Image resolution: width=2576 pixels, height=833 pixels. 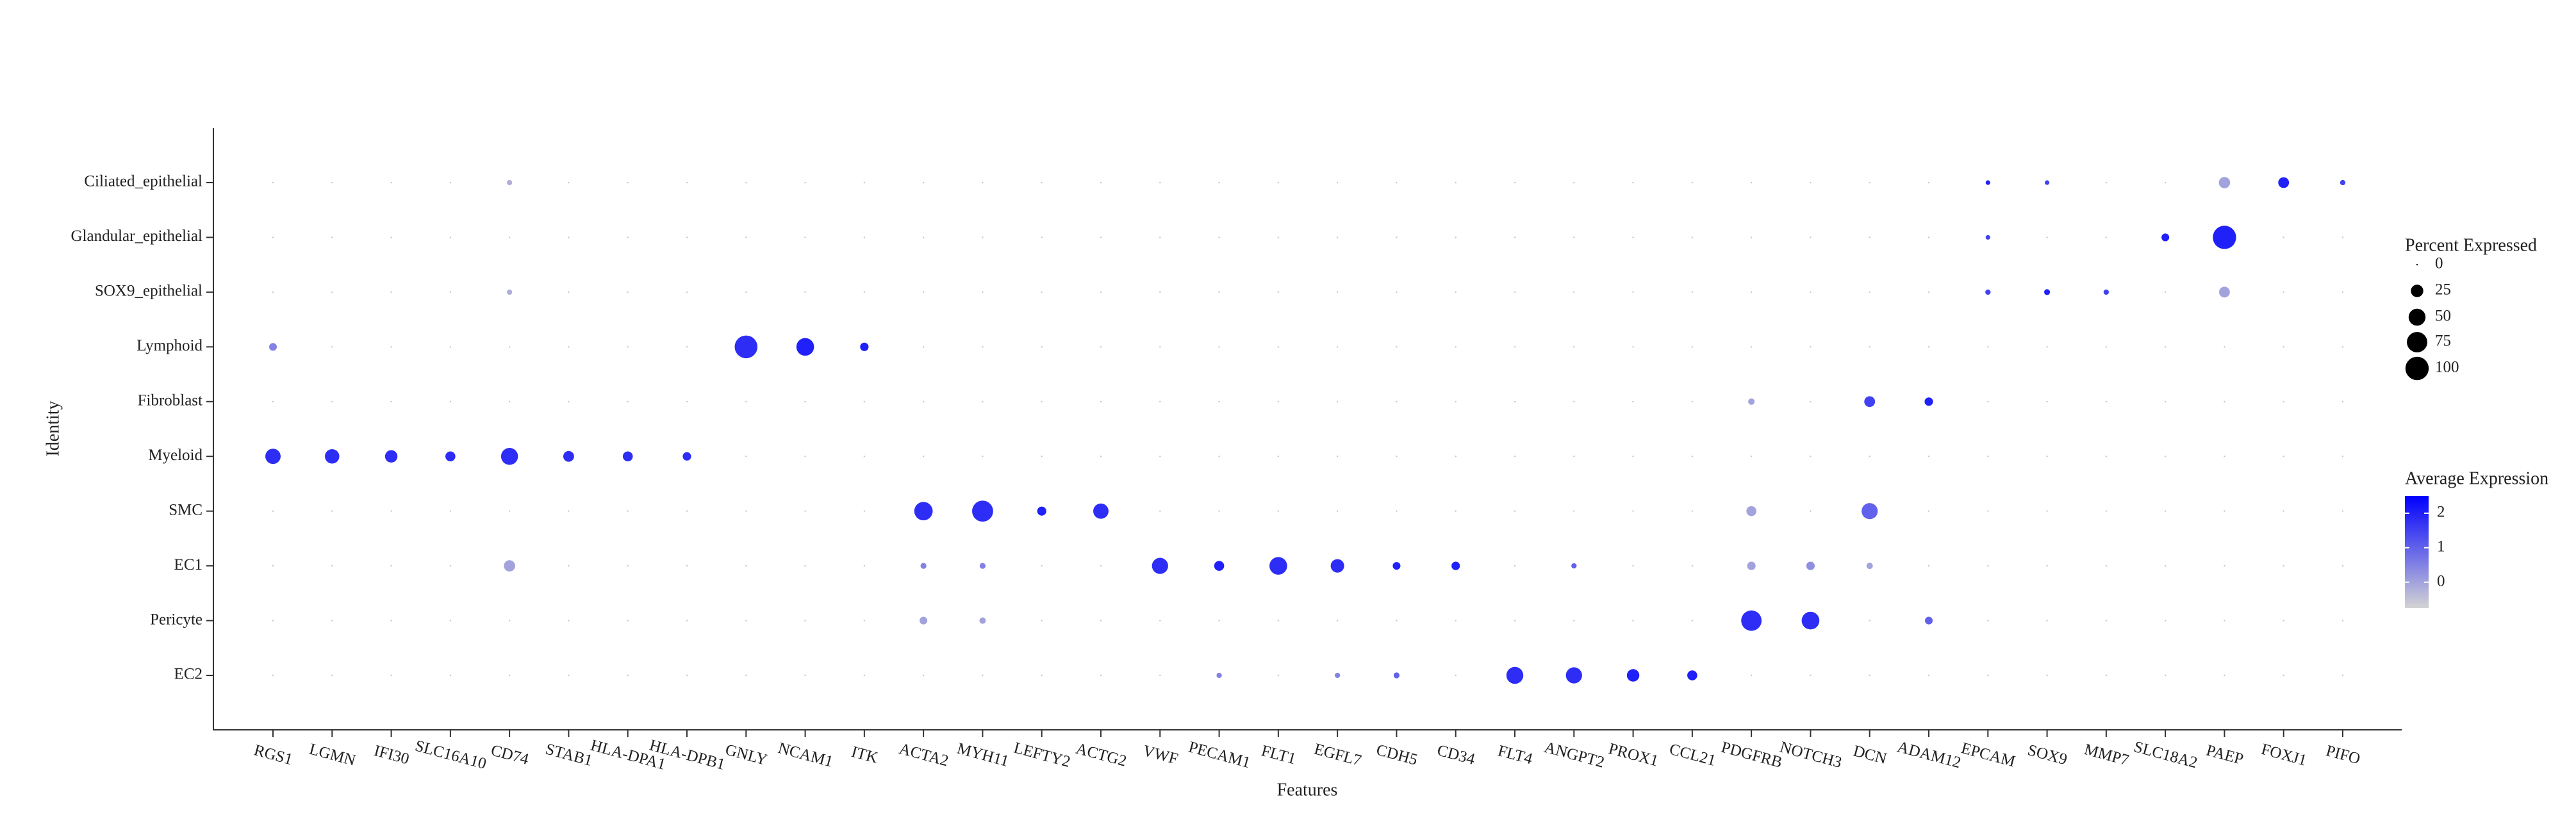 What do you see at coordinates (1337, 755) in the screenshot?
I see `x-tick-label: EGFL7` at bounding box center [1337, 755].